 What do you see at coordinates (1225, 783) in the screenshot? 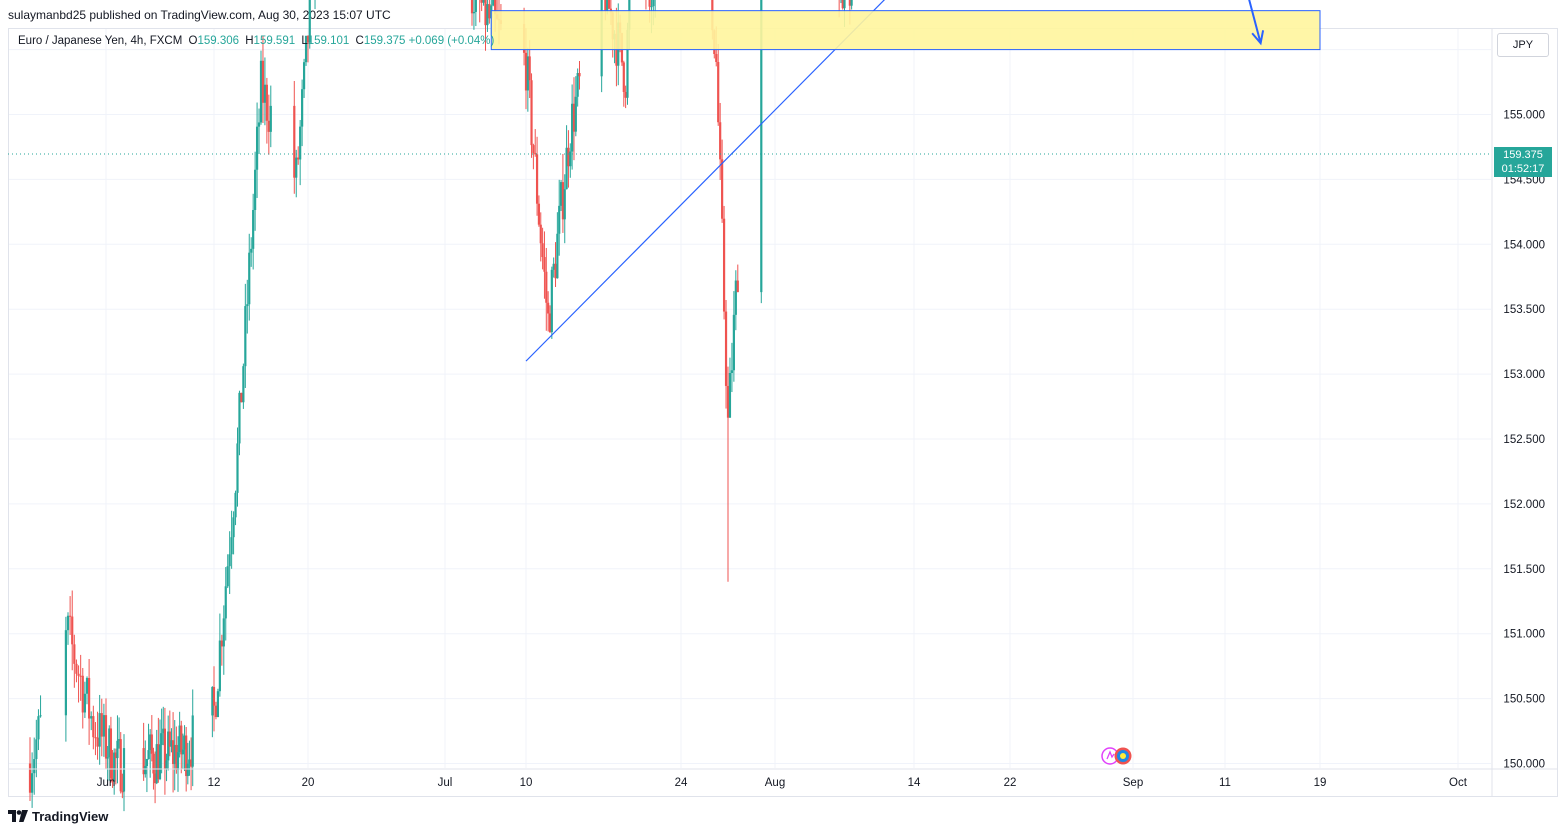
I see `time-tick-label: 11` at bounding box center [1225, 783].